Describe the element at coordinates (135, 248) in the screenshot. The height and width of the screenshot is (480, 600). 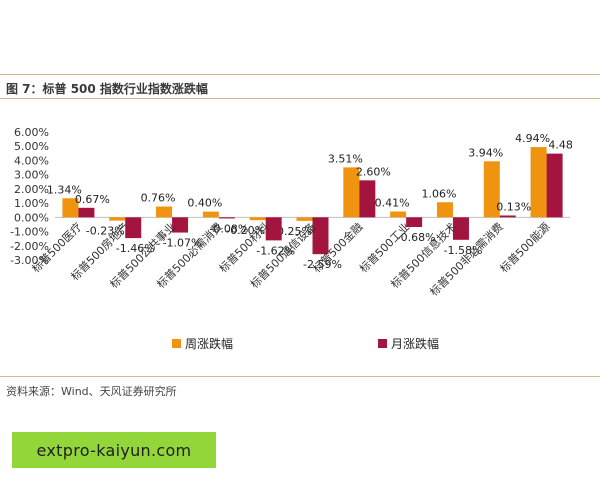
I see `data-label: -1.46%` at that location.